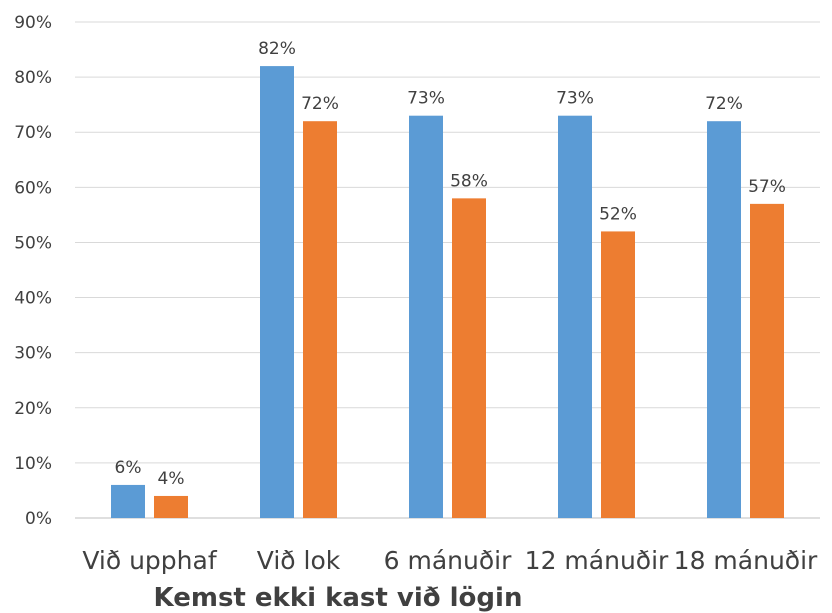 Image resolution: width=832 pixels, height=613 pixels. What do you see at coordinates (149, 560) in the screenshot?
I see `x-category-label: Við upphaf` at bounding box center [149, 560].